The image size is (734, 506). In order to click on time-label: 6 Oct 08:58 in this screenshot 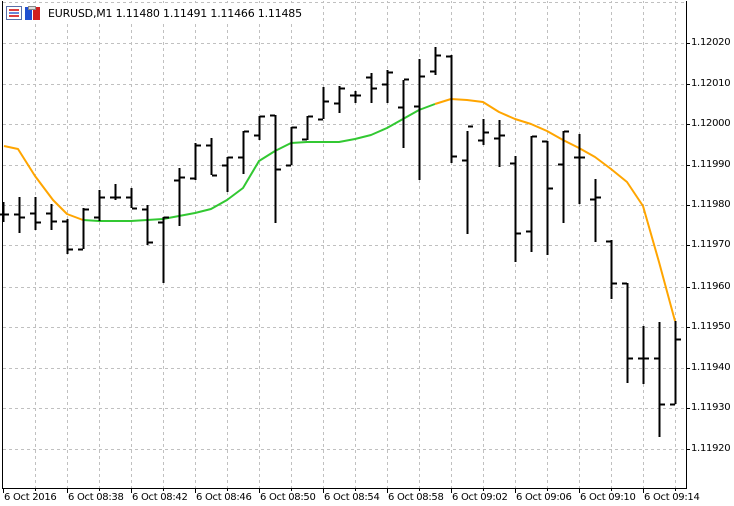, I will do `click(416, 497)`.